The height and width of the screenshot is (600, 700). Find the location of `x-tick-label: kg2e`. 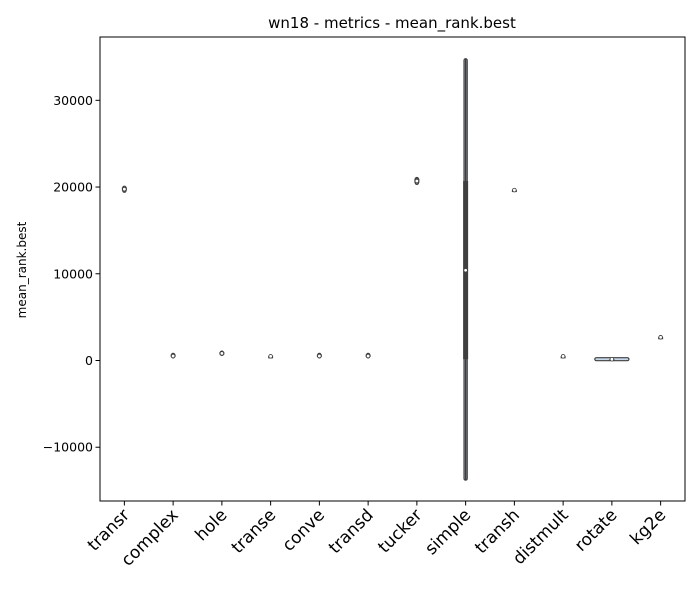

x-tick-label: kg2e is located at coordinates (648, 527).